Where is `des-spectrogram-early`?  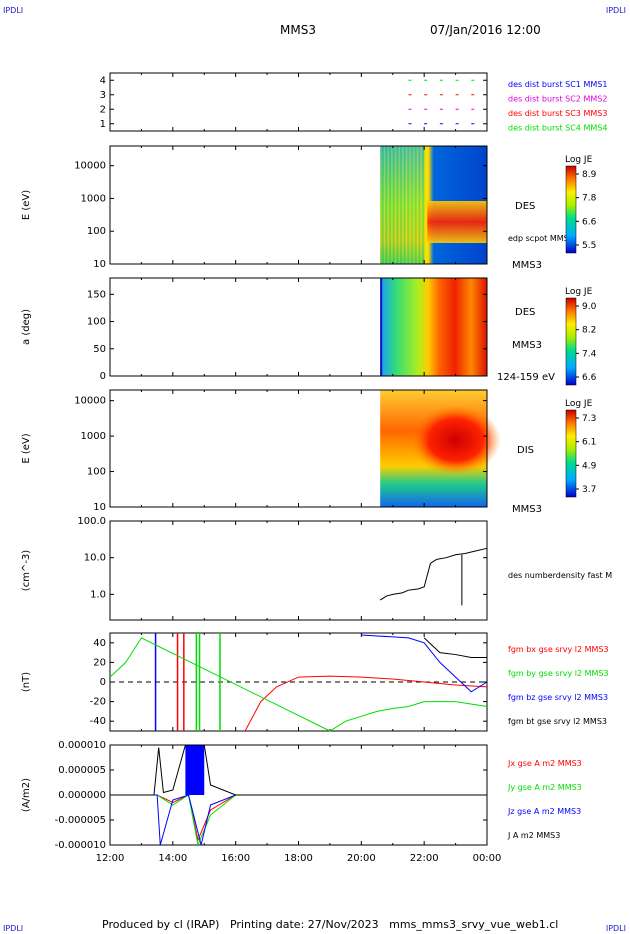 des-spectrogram-early is located at coordinates (402, 205).